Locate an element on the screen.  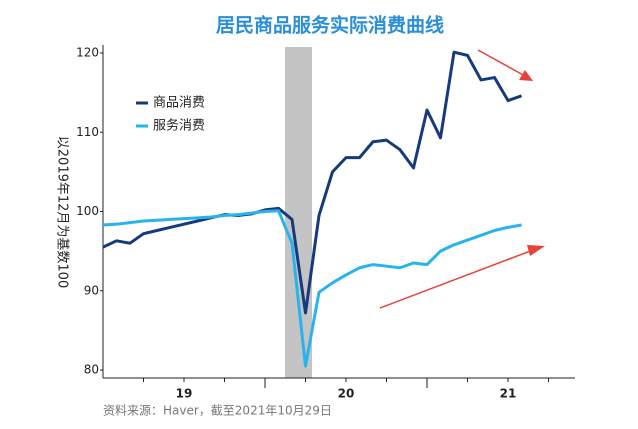
source-note: 资料来源：Haver，截至2021年10月29日 is located at coordinates (217, 411).